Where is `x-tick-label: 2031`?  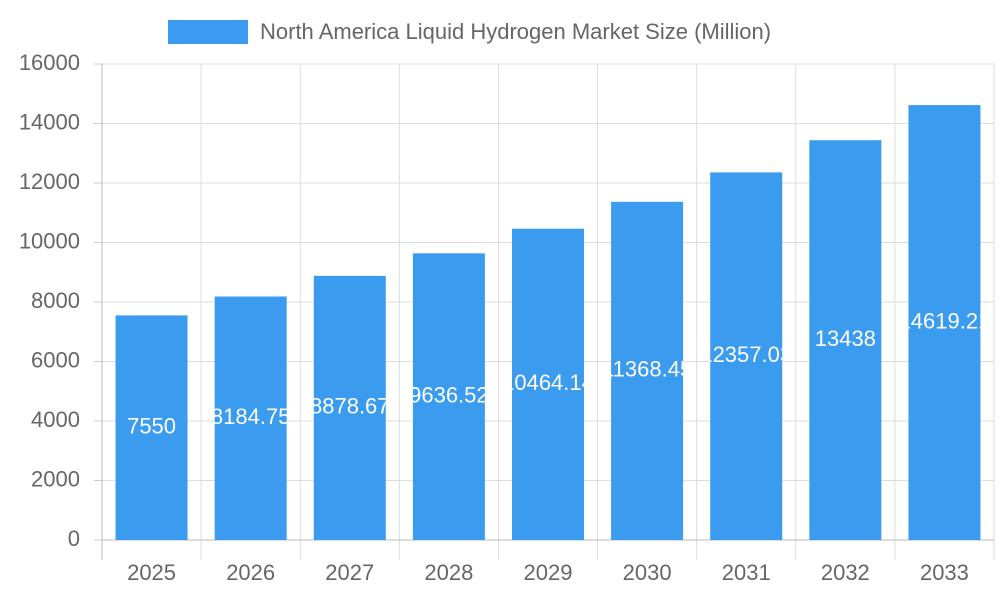
x-tick-label: 2031 is located at coordinates (746, 572).